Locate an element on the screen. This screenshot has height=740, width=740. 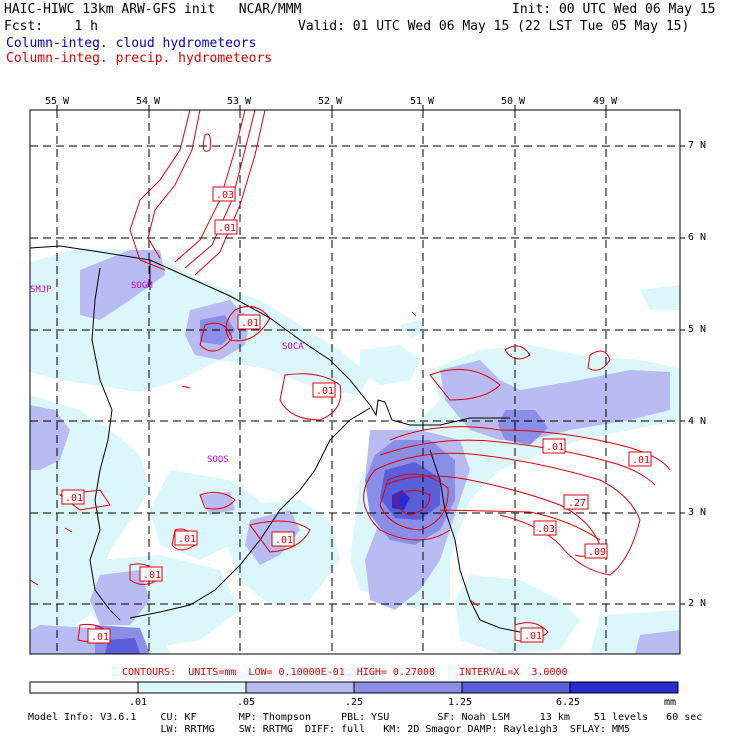
contour-label: .27 is located at coordinates (576, 502).